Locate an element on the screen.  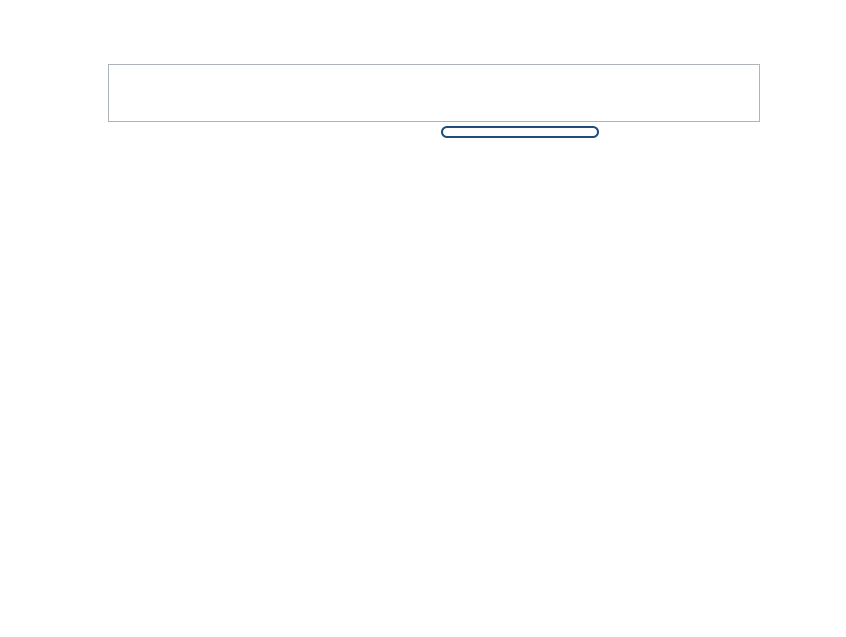
annotation-callout is located at coordinates (520, 132).